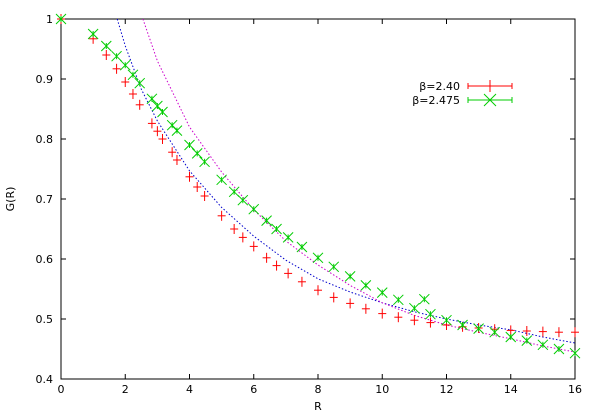  What do you see at coordinates (382, 389) in the screenshot?
I see `x-tick-label: 10` at bounding box center [382, 389].